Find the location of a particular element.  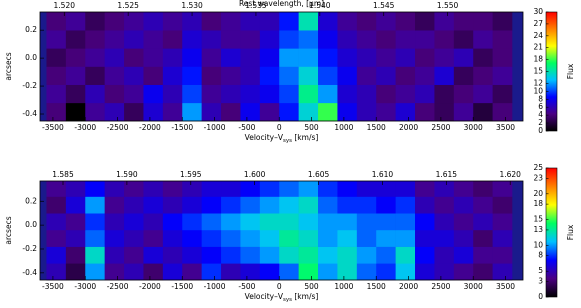

colorbar-tick-label: 30 is located at coordinates (538, 11).